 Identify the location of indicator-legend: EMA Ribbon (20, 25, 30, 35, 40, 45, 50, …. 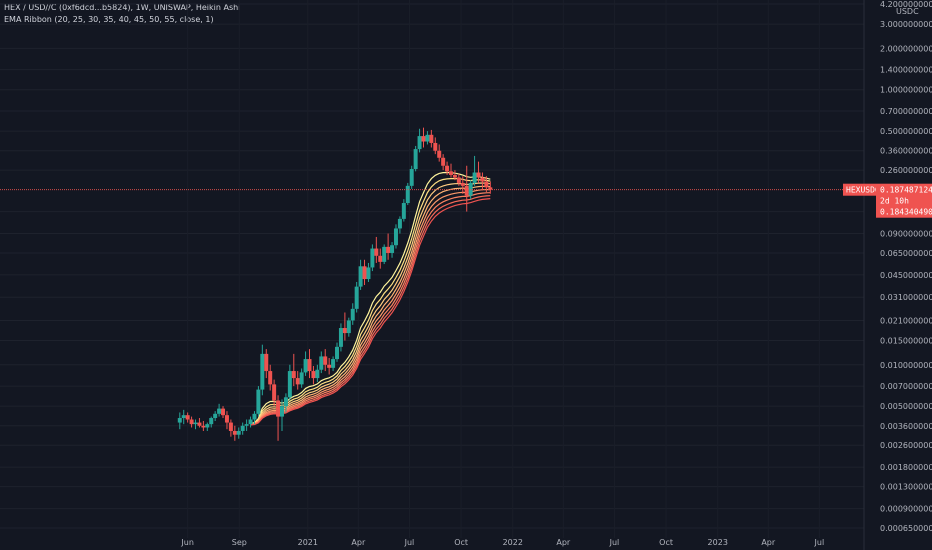
(109, 19).